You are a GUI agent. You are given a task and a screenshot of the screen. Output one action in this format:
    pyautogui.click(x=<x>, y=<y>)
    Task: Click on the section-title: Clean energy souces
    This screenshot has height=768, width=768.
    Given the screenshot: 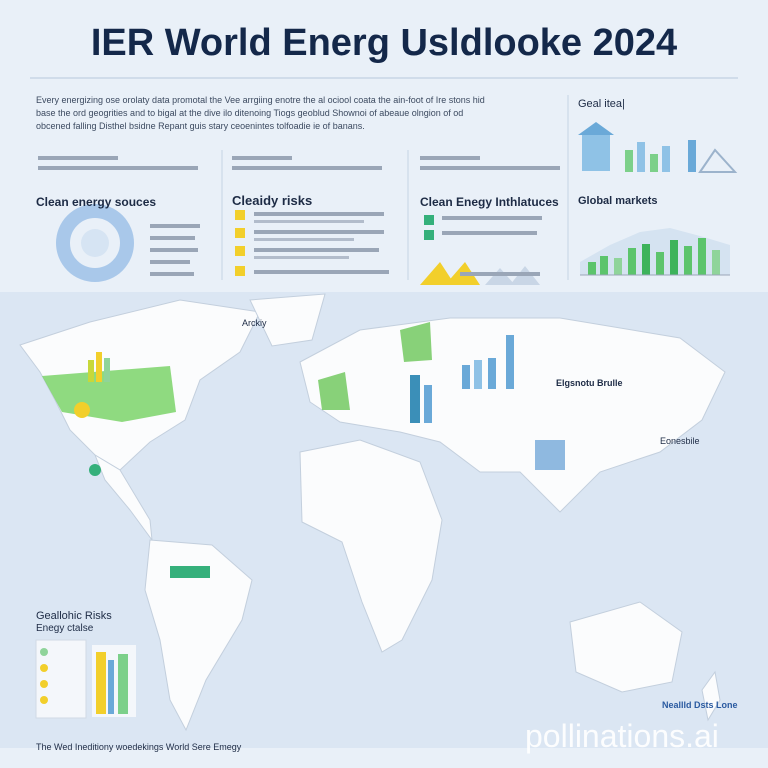 What is the action you would take?
    pyautogui.click(x=96, y=202)
    